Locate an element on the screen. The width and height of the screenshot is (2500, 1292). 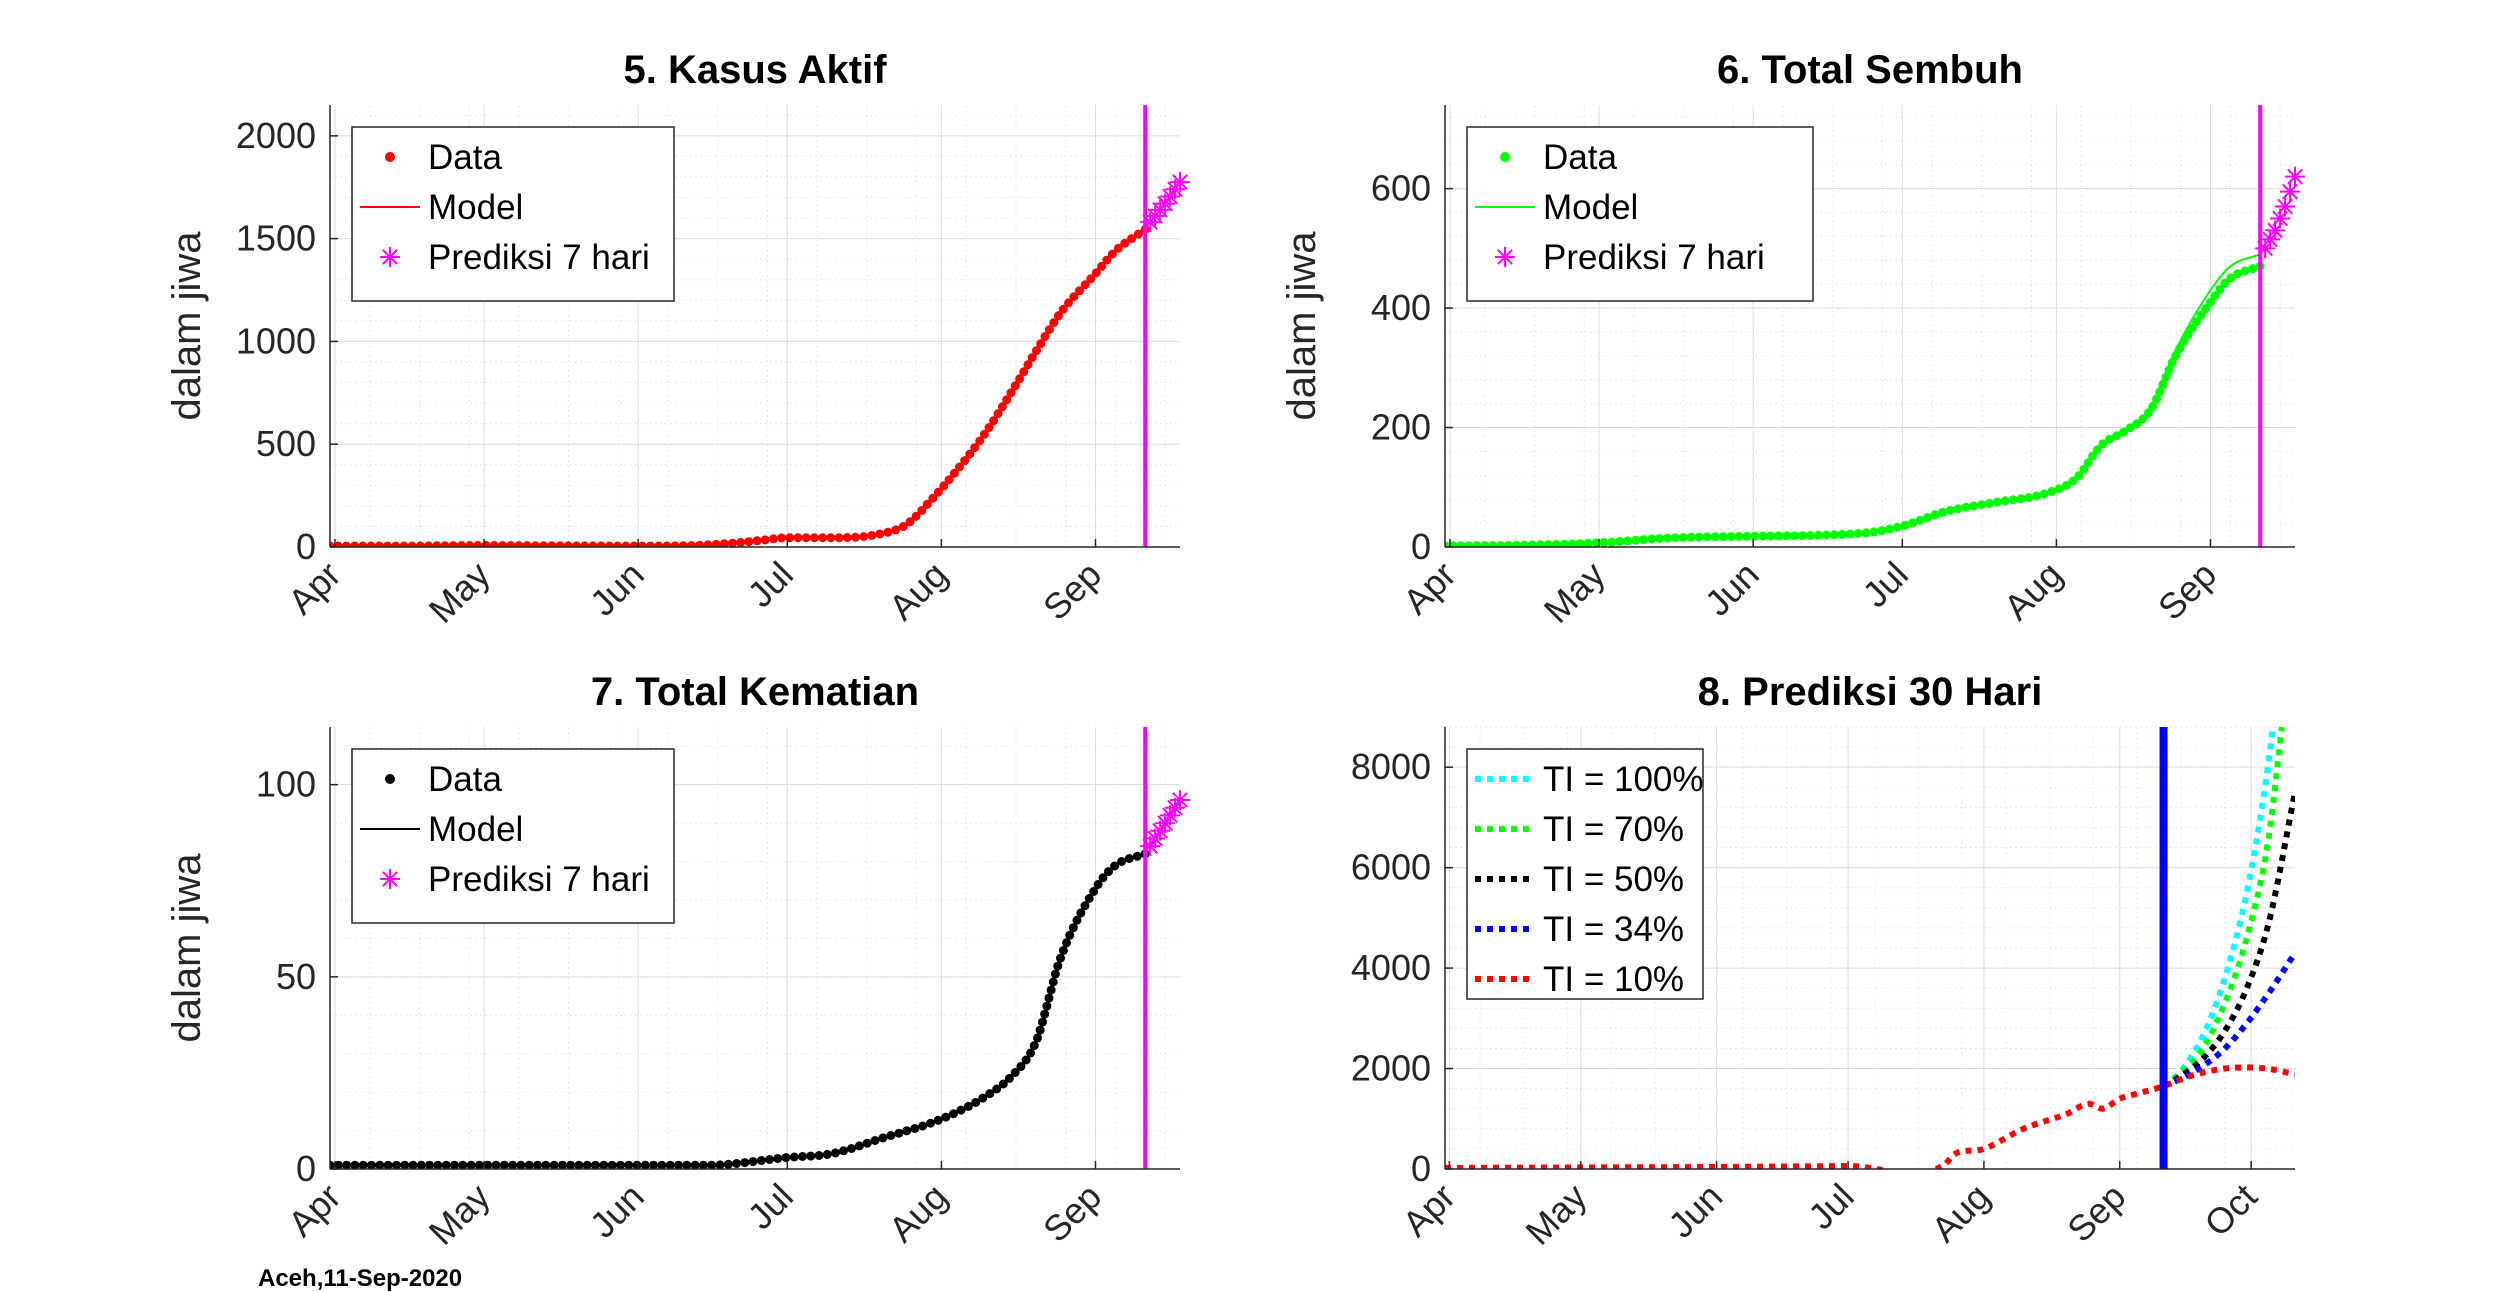
y-tick-label: 200 is located at coordinates (1401, 427).